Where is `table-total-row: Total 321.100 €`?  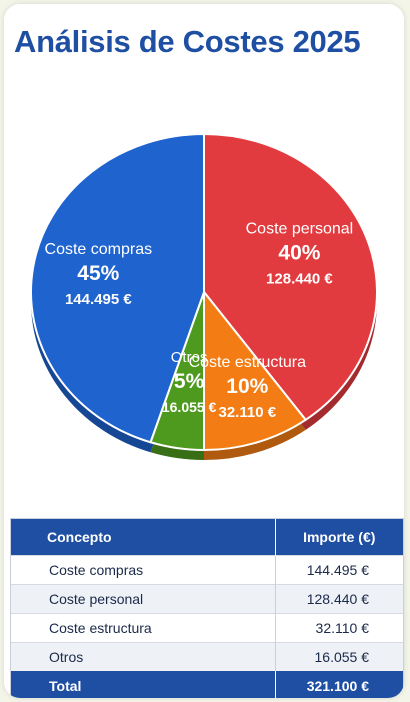 table-total-row: Total 321.100 € is located at coordinates (207, 684).